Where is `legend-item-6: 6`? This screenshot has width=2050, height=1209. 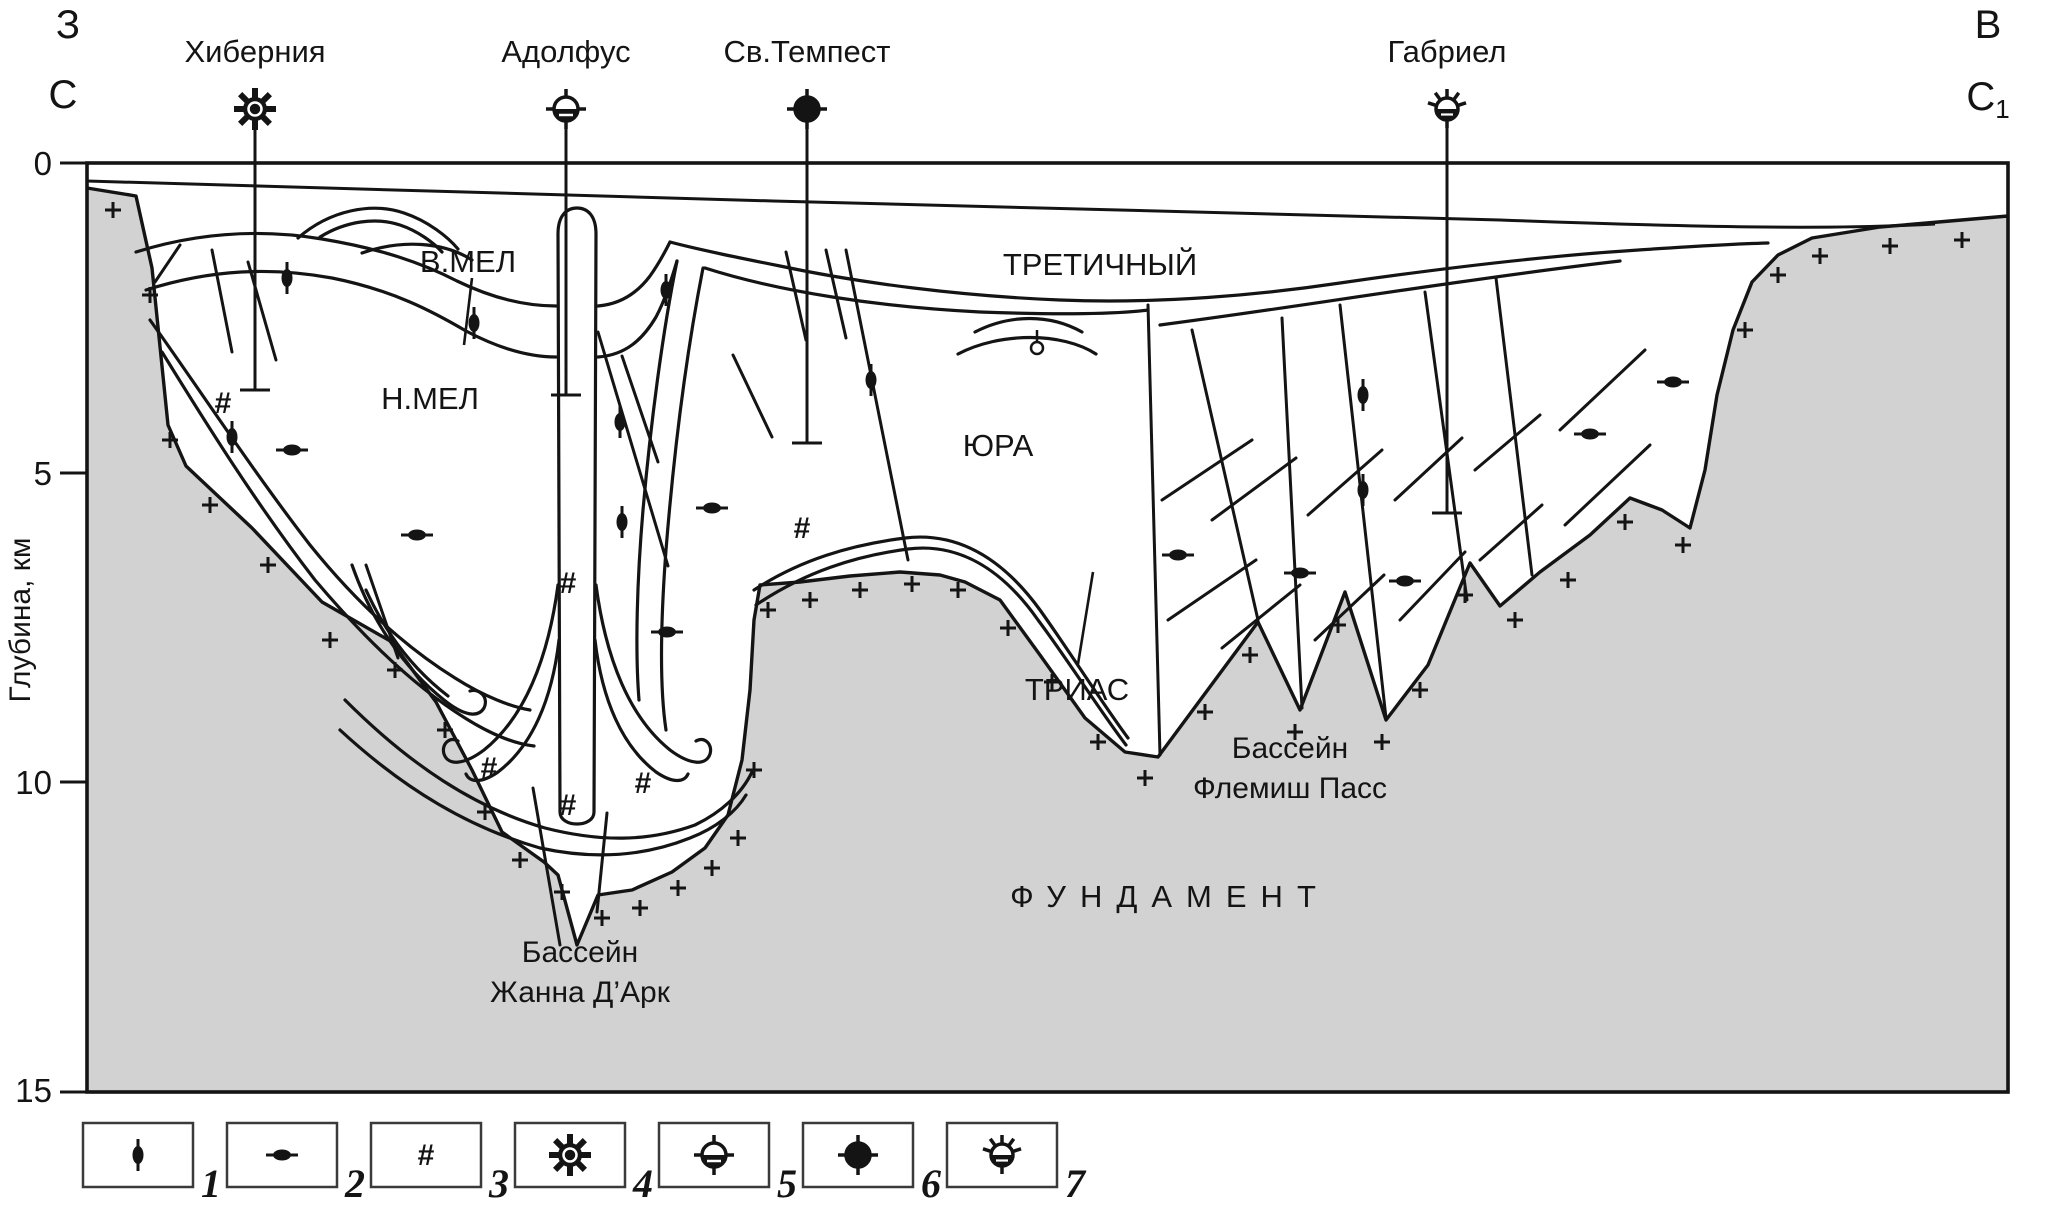
legend-item-6: 6 is located at coordinates (871, 1163).